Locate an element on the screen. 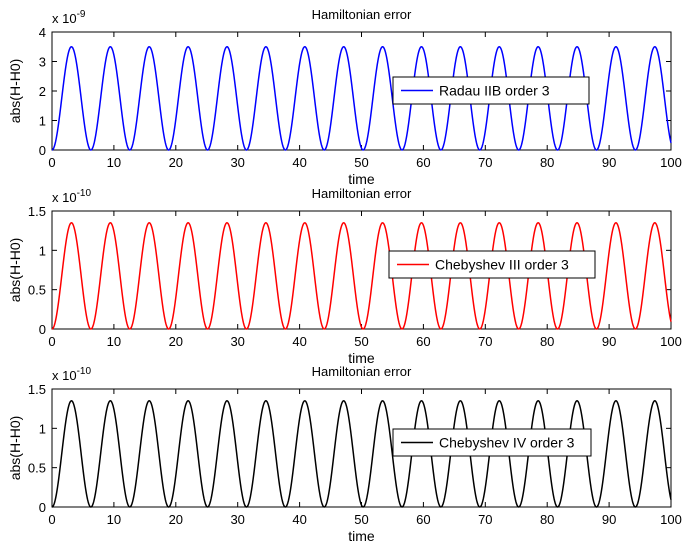 This screenshot has width=698, height=549. legend: Chebyshev IV order 3 is located at coordinates (492, 442).